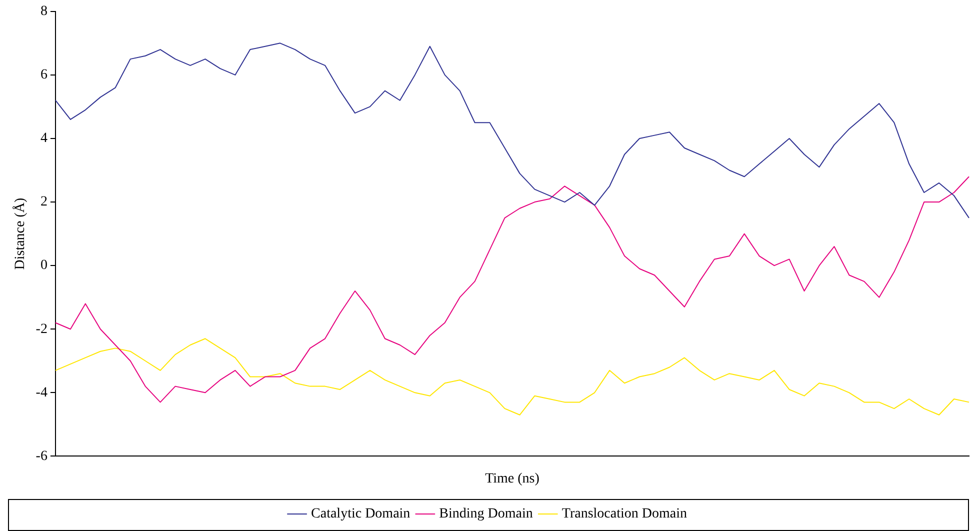 The image size is (973, 531). Describe the element at coordinates (486, 514) in the screenshot. I see `legend-label: Binding Domain` at that location.